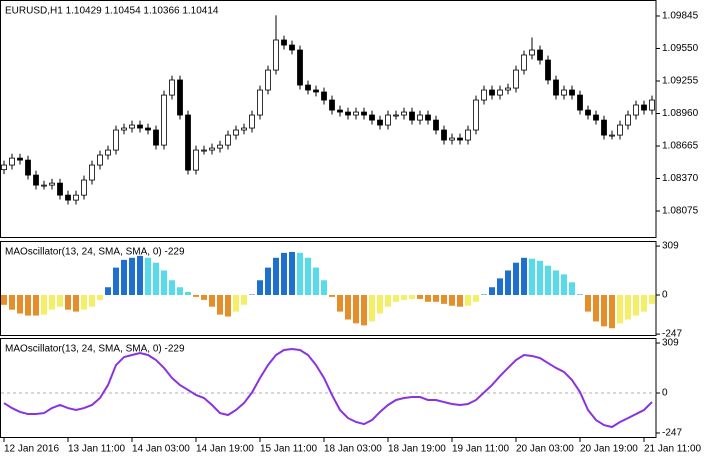  Describe the element at coordinates (95, 252) in the screenshot. I see `pane-title: MAOscillator(13, 24, SMA, SMA, 0) -229` at that location.